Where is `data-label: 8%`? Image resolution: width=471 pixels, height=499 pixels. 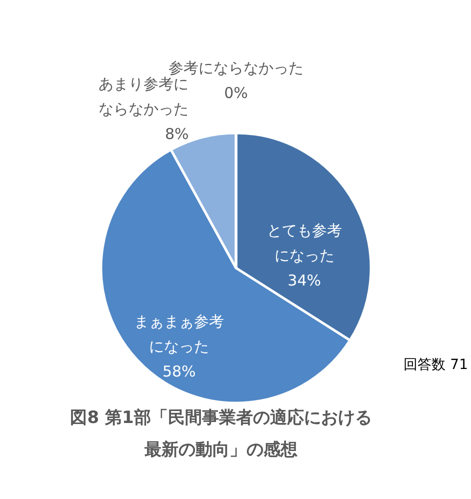
data-label: 8% is located at coordinates (176, 133).